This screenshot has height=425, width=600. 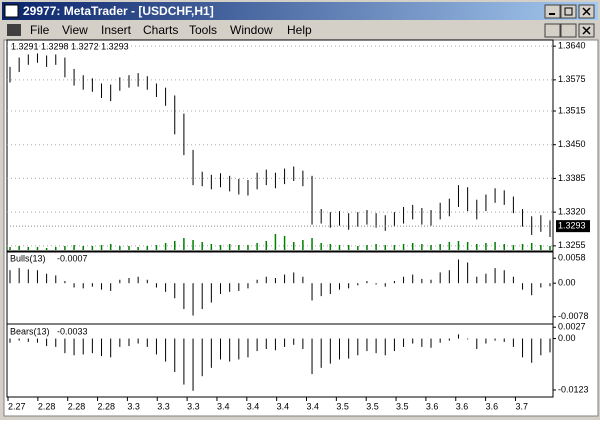 I want to click on indicator-value: -0.0007, so click(x=72, y=258).